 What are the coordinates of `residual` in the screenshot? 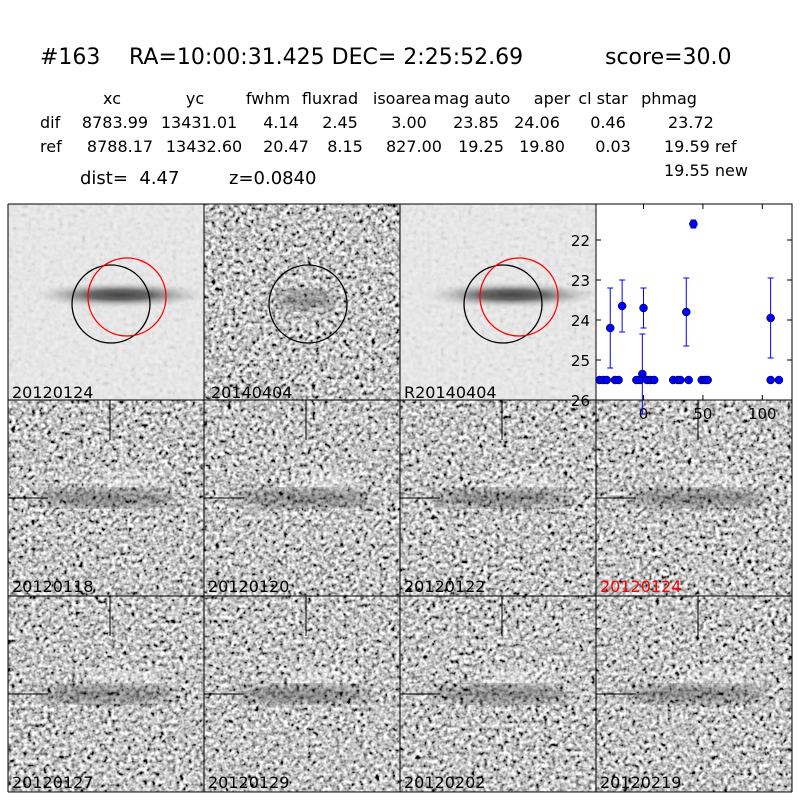 It's located at (305, 300).